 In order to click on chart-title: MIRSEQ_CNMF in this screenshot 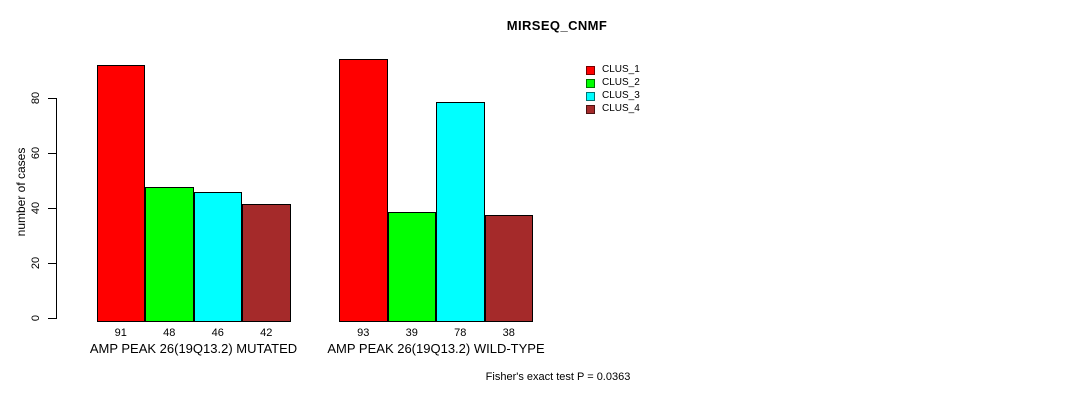, I will do `click(557, 25)`.